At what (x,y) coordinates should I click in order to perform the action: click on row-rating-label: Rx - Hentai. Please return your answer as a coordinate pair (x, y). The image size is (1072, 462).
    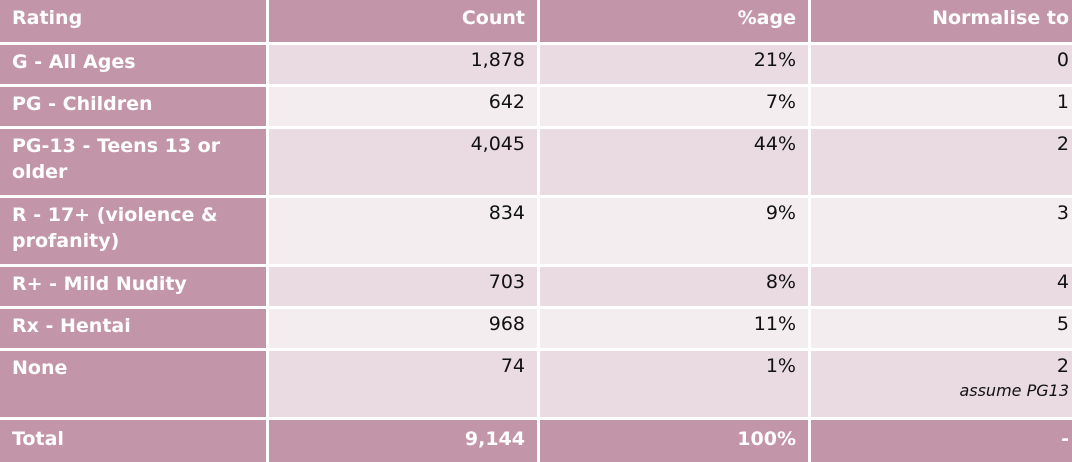
    Looking at the image, I should click on (133, 328).